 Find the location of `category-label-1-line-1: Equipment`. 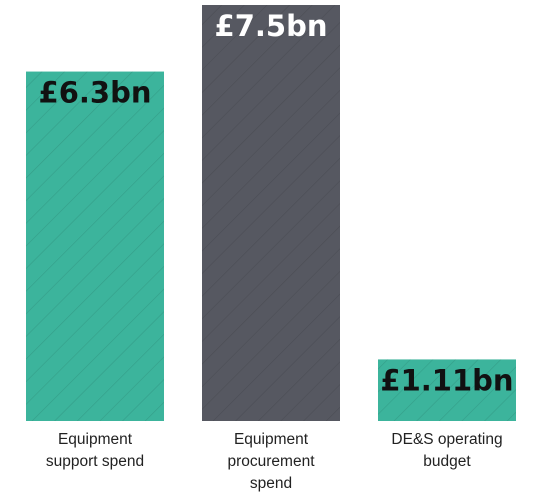

category-label-1-line-1: Equipment is located at coordinates (95, 439).